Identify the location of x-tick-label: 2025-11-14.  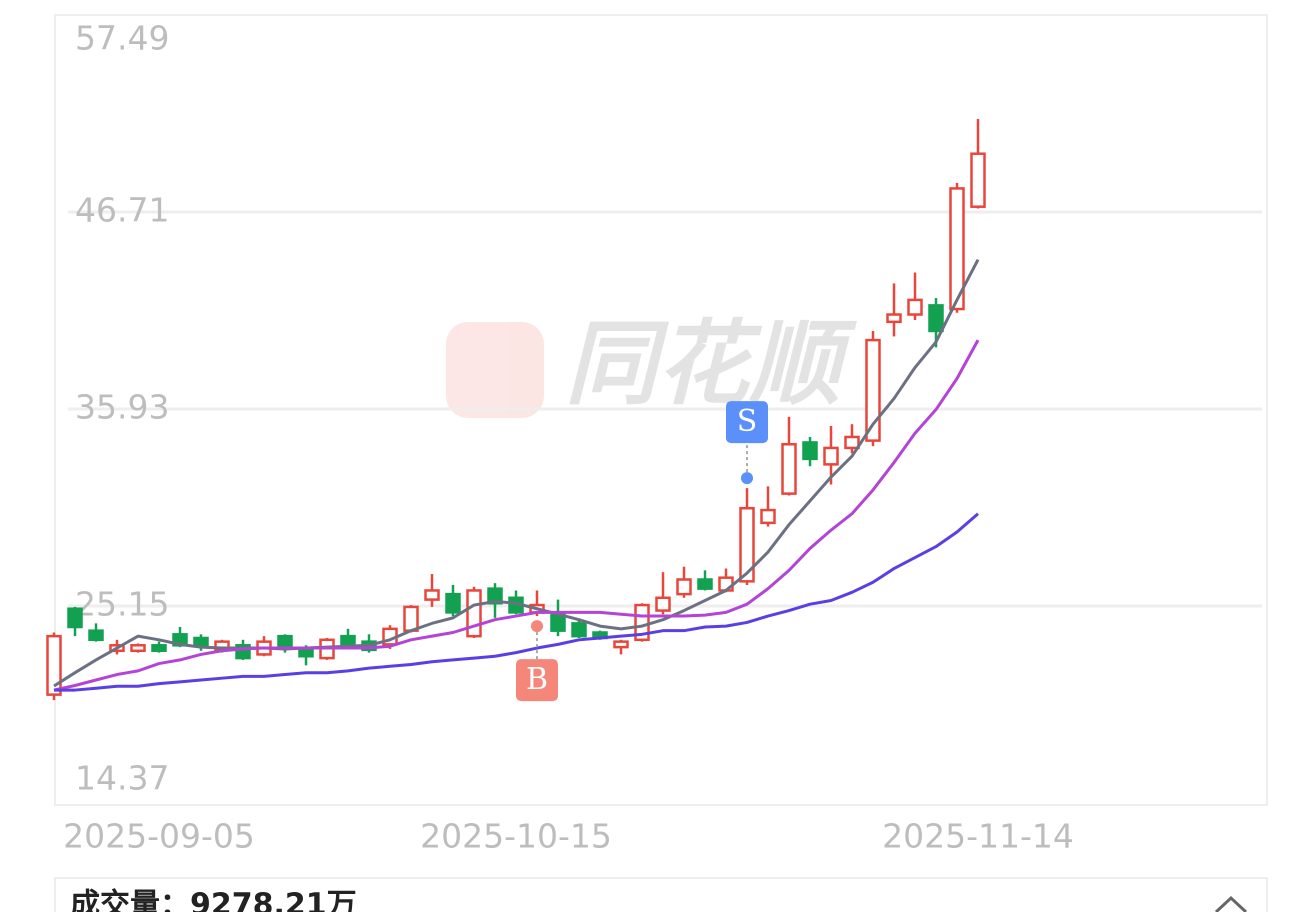
(978, 836).